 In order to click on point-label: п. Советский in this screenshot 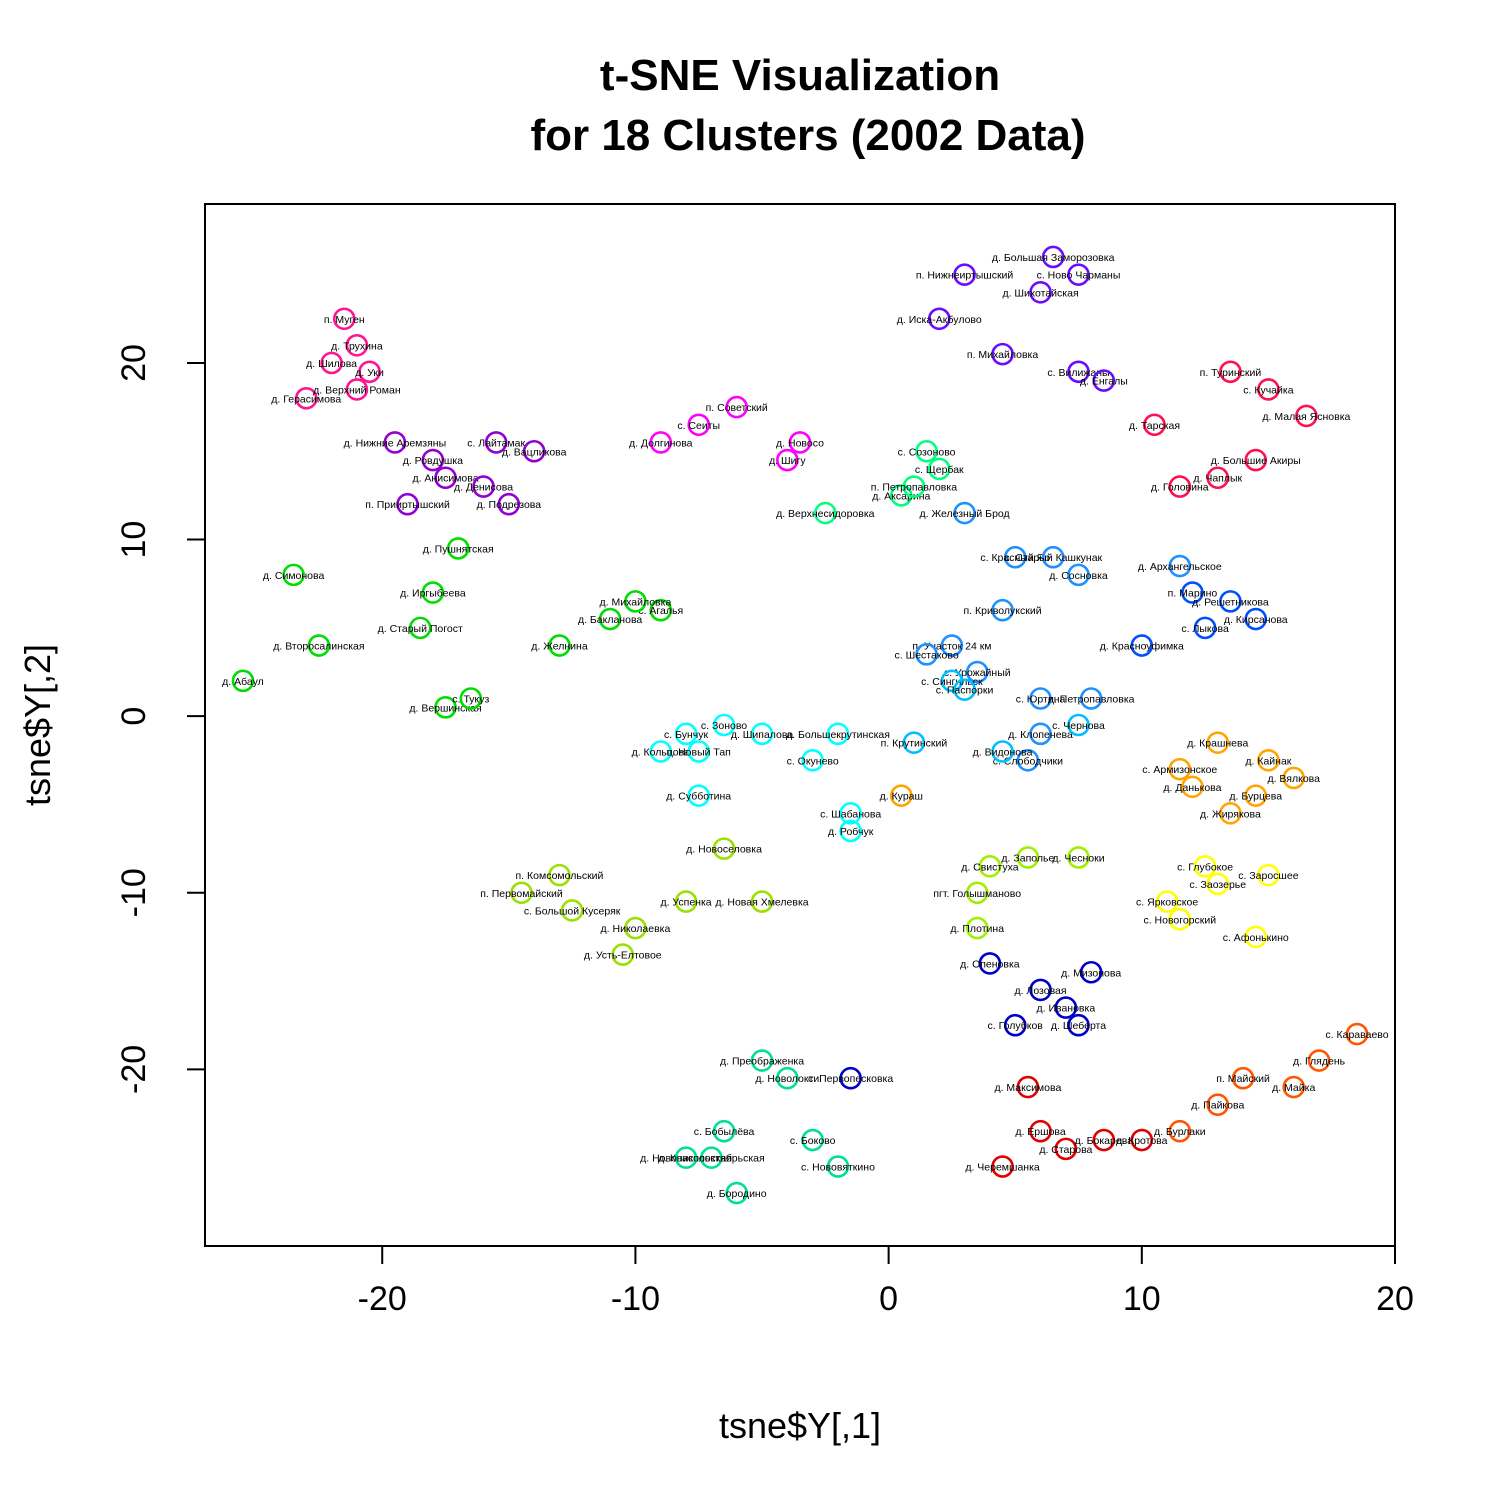, I will do `click(737, 408)`.